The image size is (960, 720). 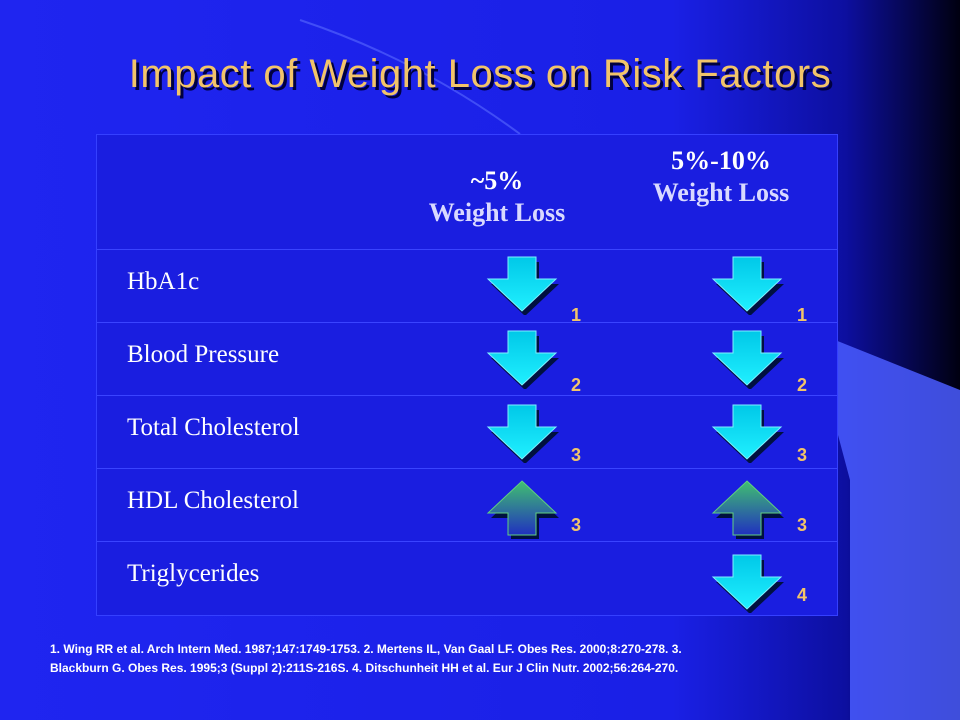 What do you see at coordinates (467, 359) in the screenshot?
I see `table-row: Blood Pressure` at bounding box center [467, 359].